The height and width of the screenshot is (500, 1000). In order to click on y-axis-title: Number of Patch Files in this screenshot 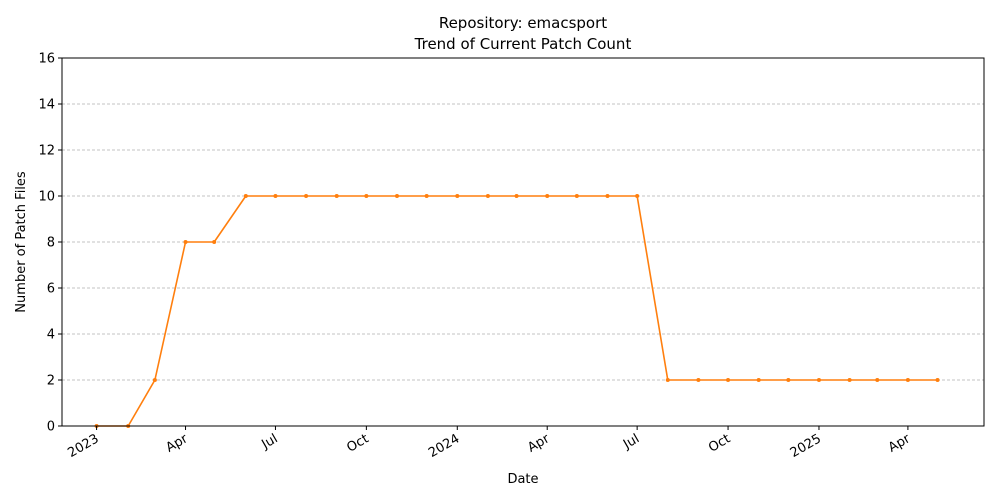, I will do `click(21, 242)`.